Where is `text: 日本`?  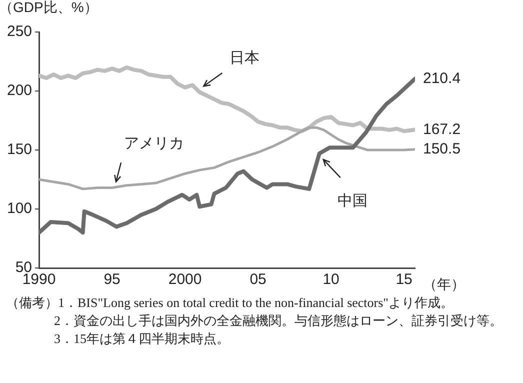 text: 日本 is located at coordinates (245, 57).